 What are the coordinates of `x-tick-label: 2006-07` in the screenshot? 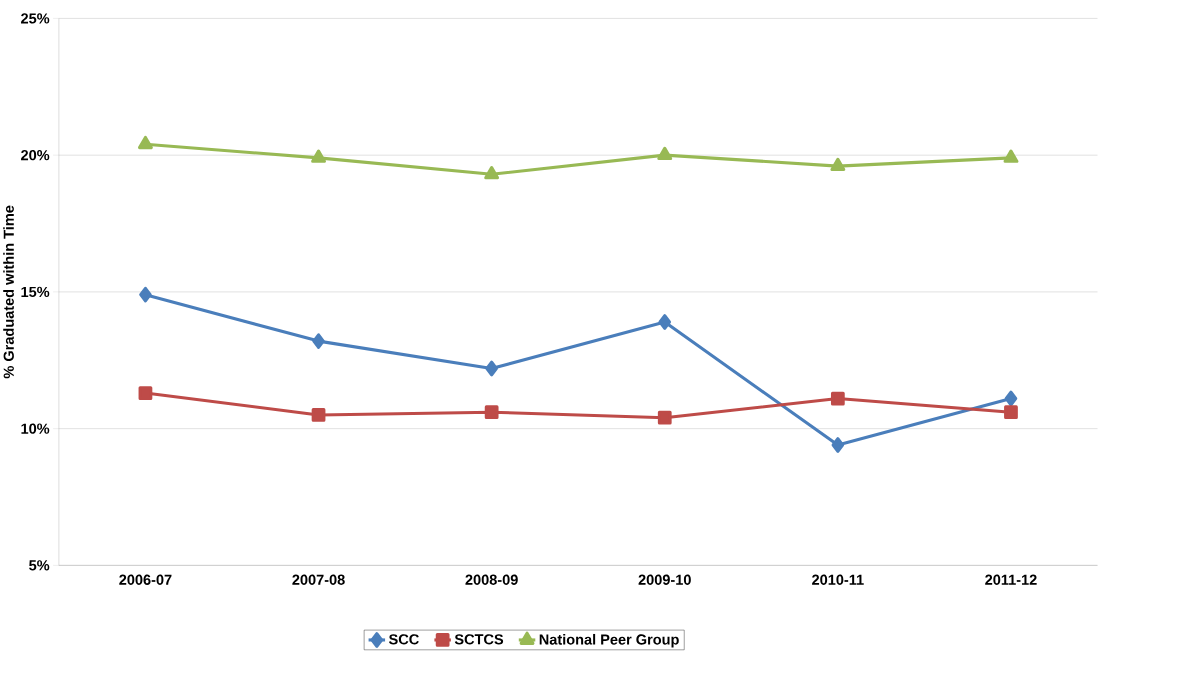 It's located at (145, 579).